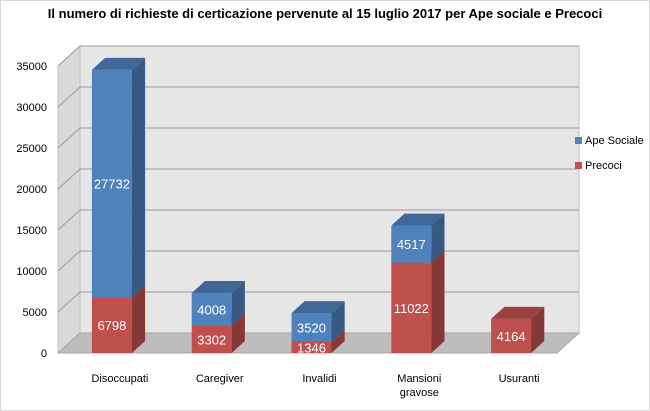  I want to click on y-tick-label: 10000, so click(31, 272).